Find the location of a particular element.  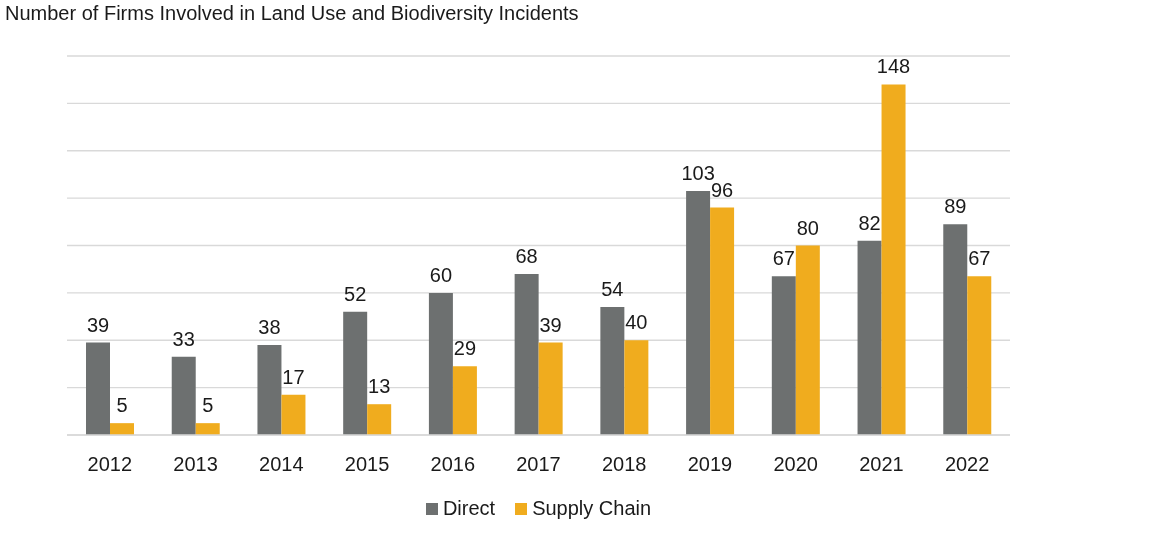

x-tick-label: 2017 is located at coordinates (538, 464).